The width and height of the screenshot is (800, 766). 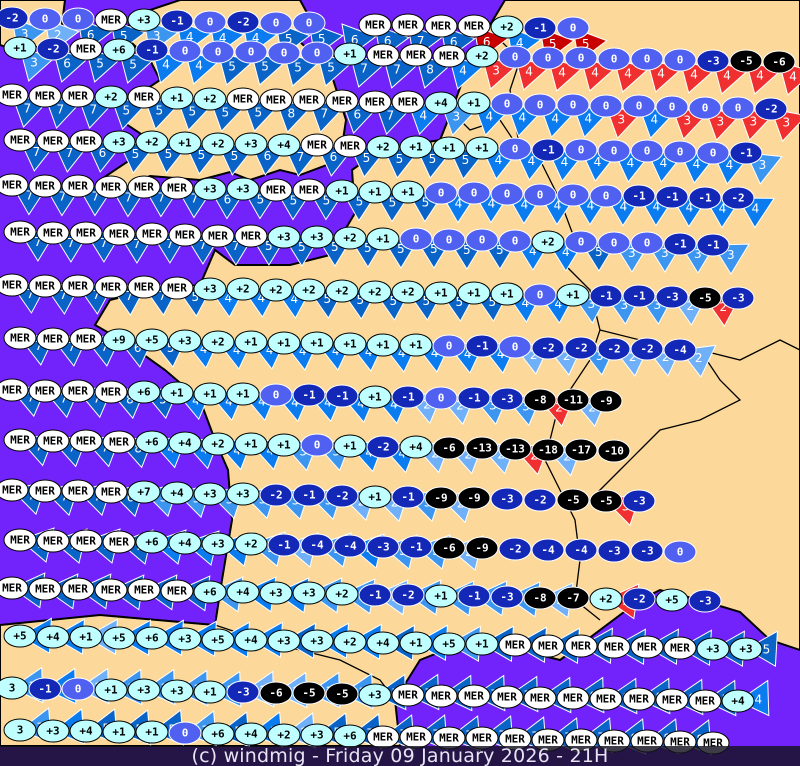 I want to click on temperature-marker: -11, so click(x=573, y=400).